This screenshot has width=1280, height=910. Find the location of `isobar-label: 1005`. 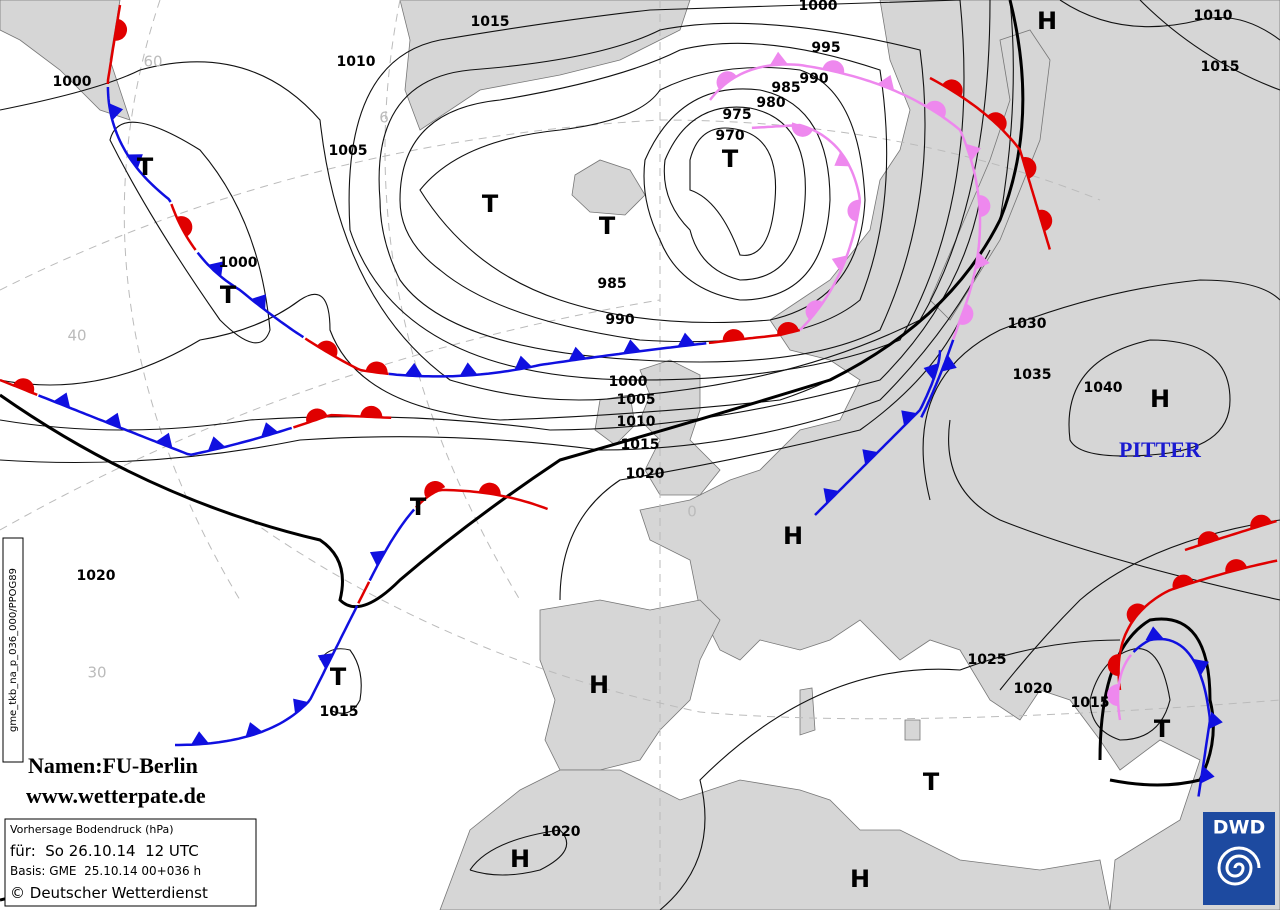

isobar-label: 1005 is located at coordinates (348, 151).